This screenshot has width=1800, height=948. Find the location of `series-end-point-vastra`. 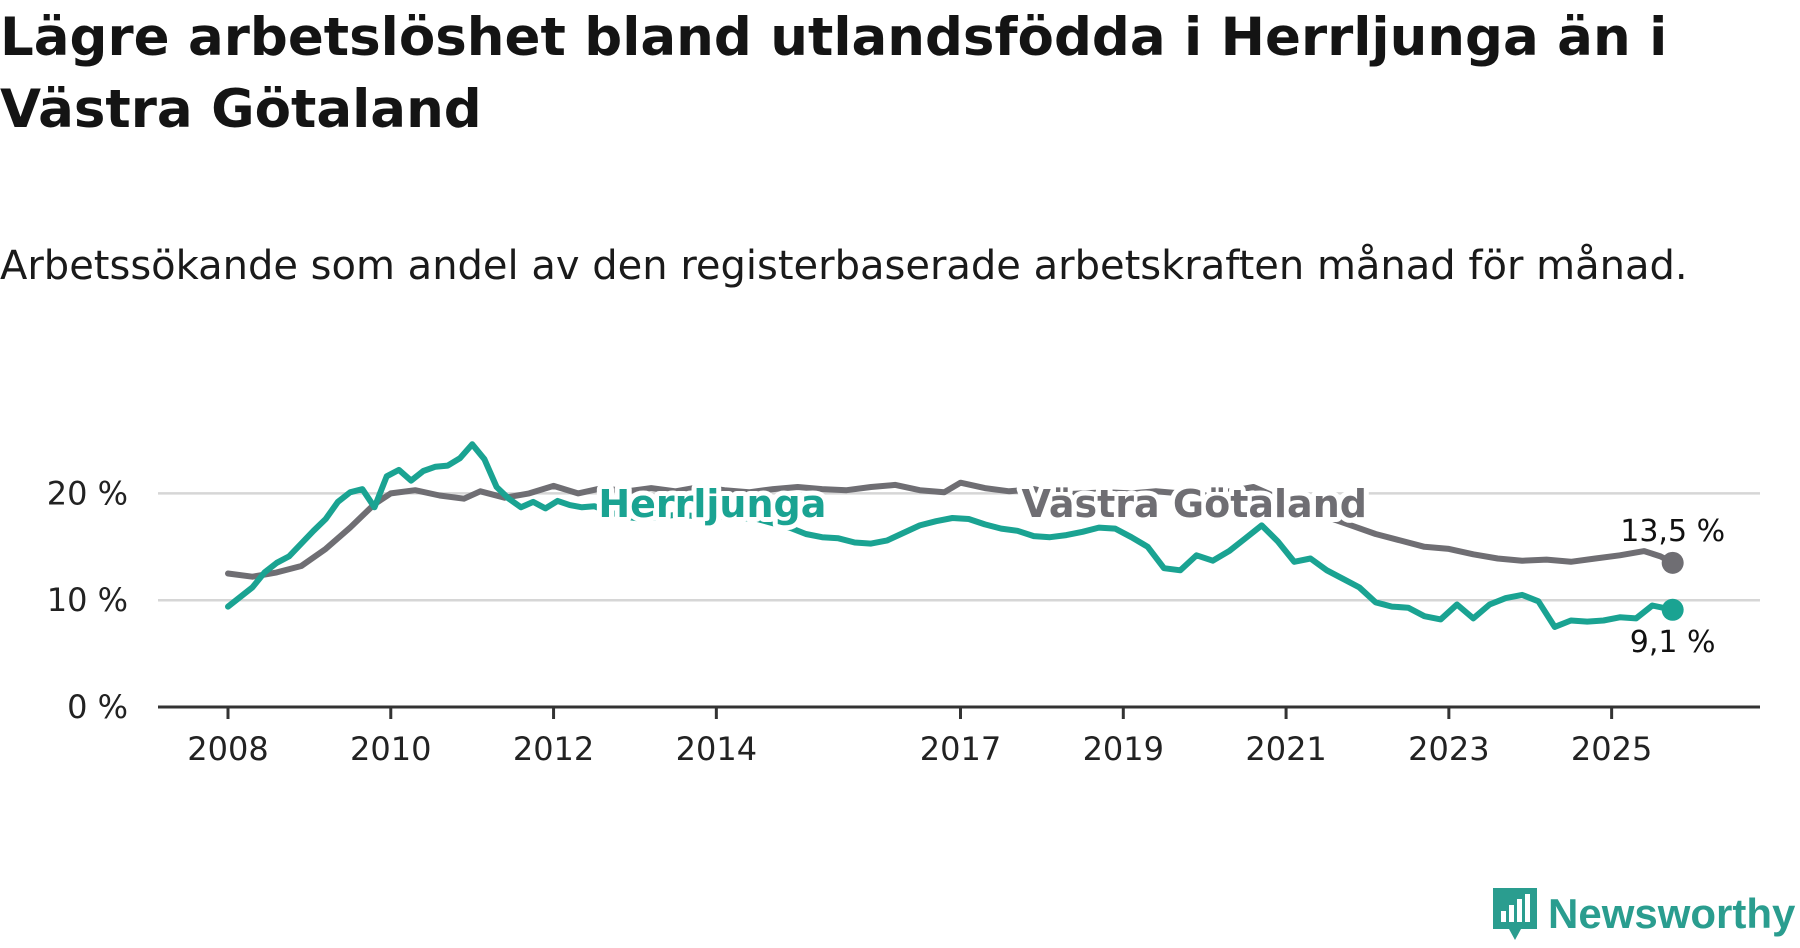

series-end-point-vastra is located at coordinates (1672, 562).